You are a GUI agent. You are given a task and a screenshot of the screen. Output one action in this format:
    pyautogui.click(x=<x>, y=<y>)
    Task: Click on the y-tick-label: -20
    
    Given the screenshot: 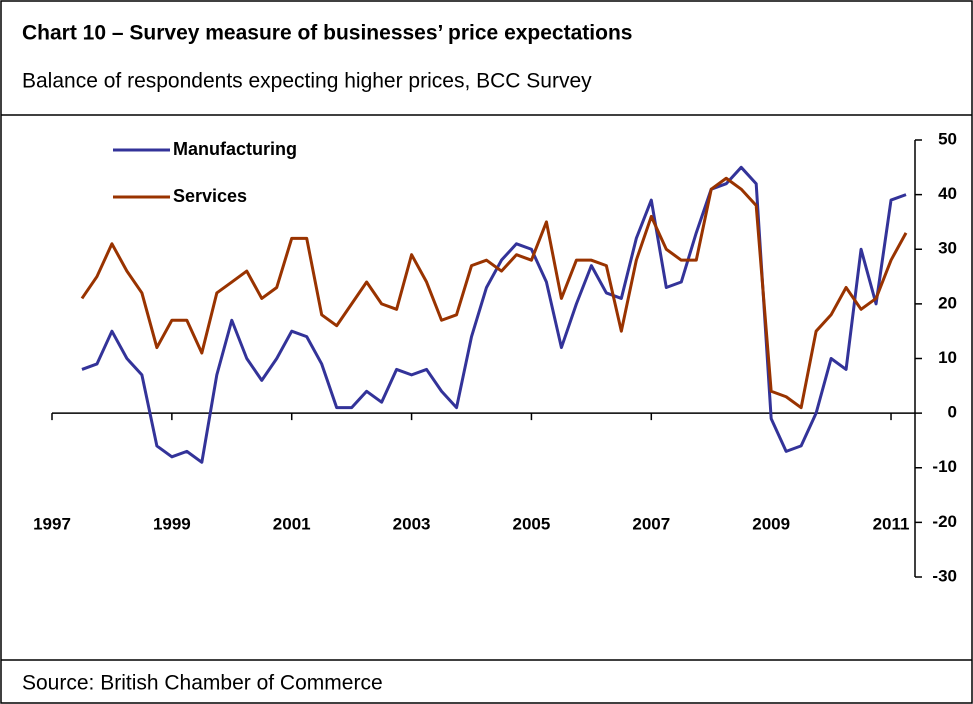 What is the action you would take?
    pyautogui.click(x=944, y=521)
    